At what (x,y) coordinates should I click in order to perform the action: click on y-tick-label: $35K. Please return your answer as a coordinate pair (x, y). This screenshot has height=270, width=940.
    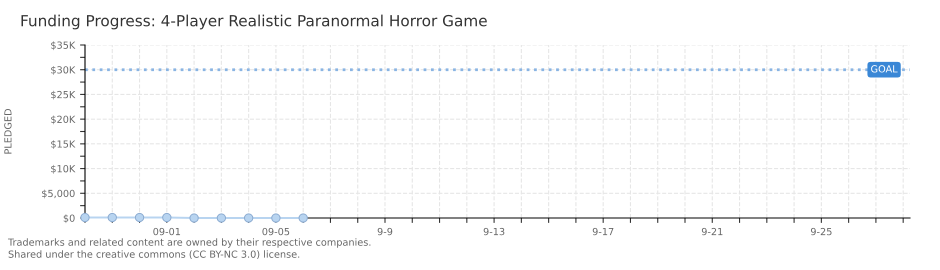
    Looking at the image, I should click on (63, 45).